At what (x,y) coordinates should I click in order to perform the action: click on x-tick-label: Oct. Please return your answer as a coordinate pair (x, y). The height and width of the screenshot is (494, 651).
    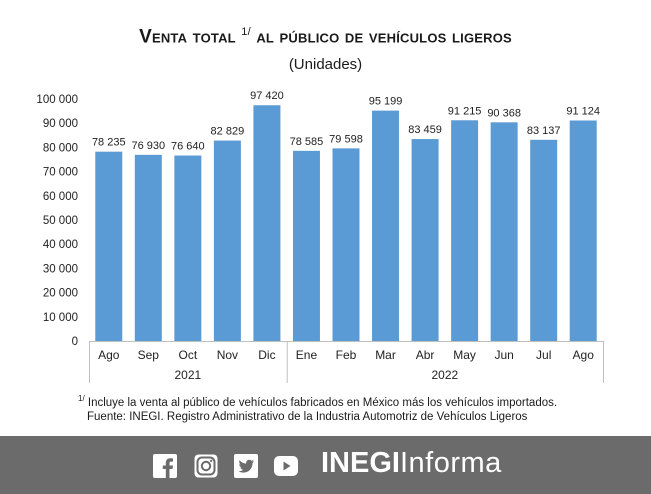
    Looking at the image, I should click on (188, 355).